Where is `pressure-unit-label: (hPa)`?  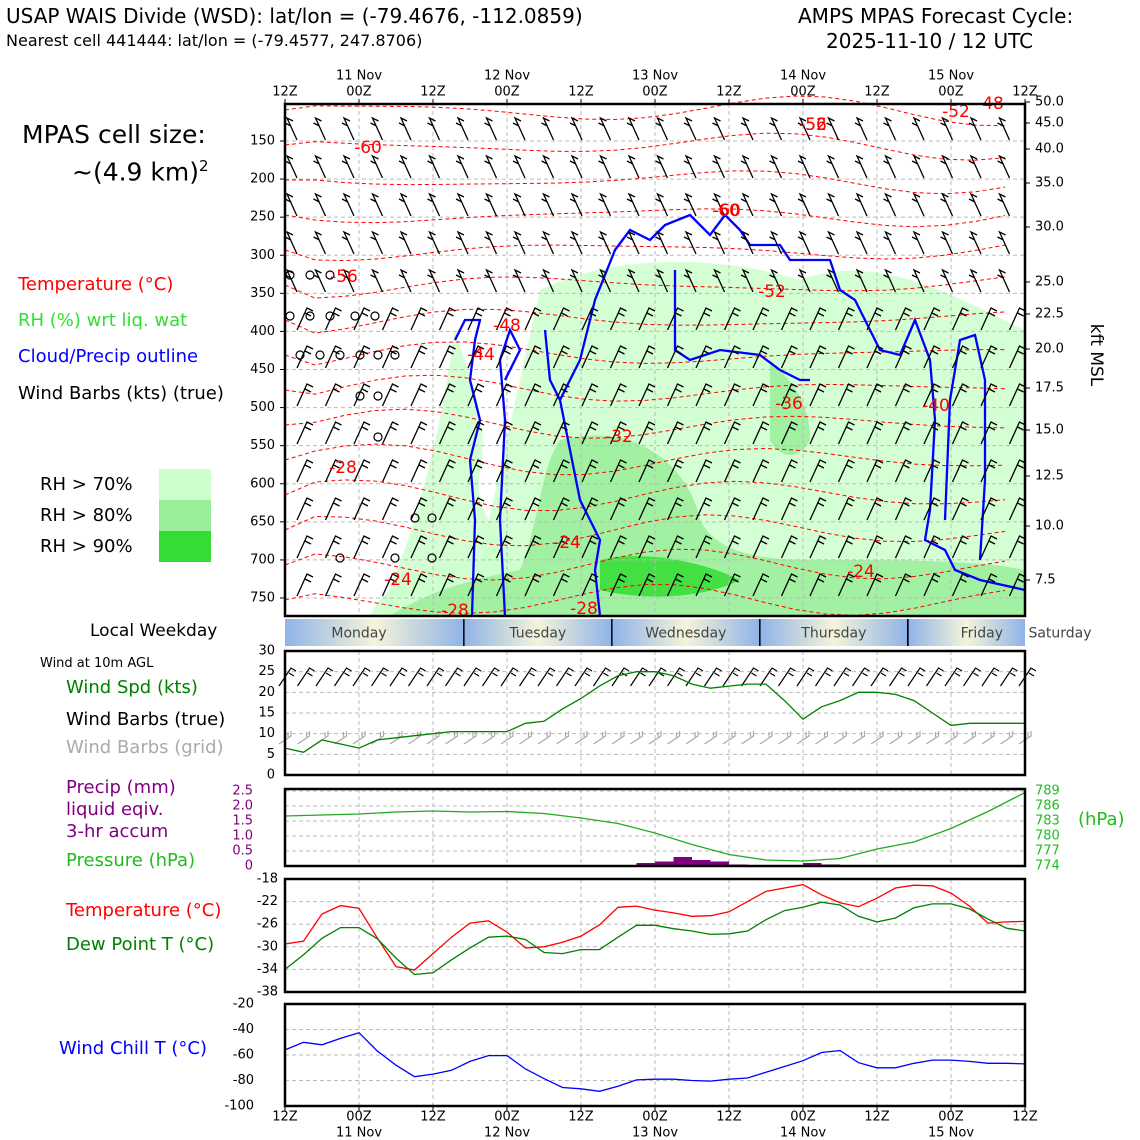 pressure-unit-label: (hPa) is located at coordinates (1101, 819).